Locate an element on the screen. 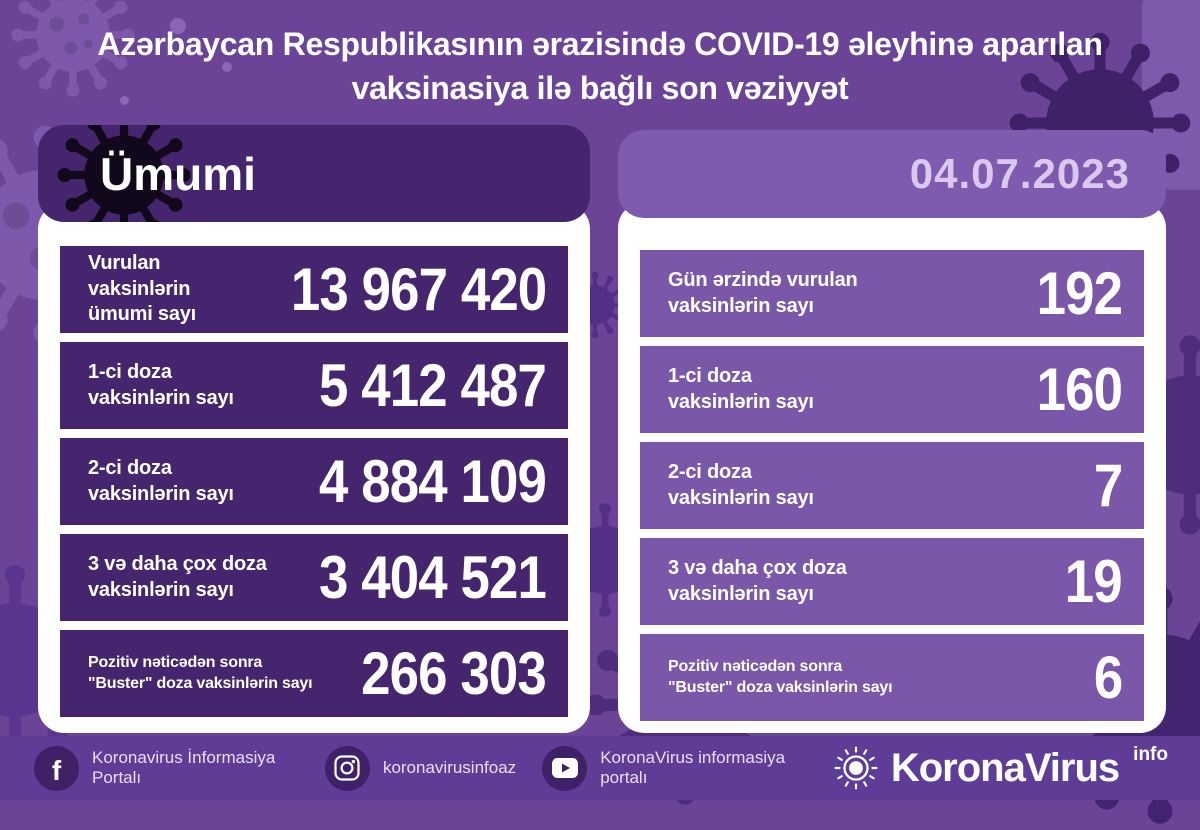  brand-suffix: info is located at coordinates (1150, 754).